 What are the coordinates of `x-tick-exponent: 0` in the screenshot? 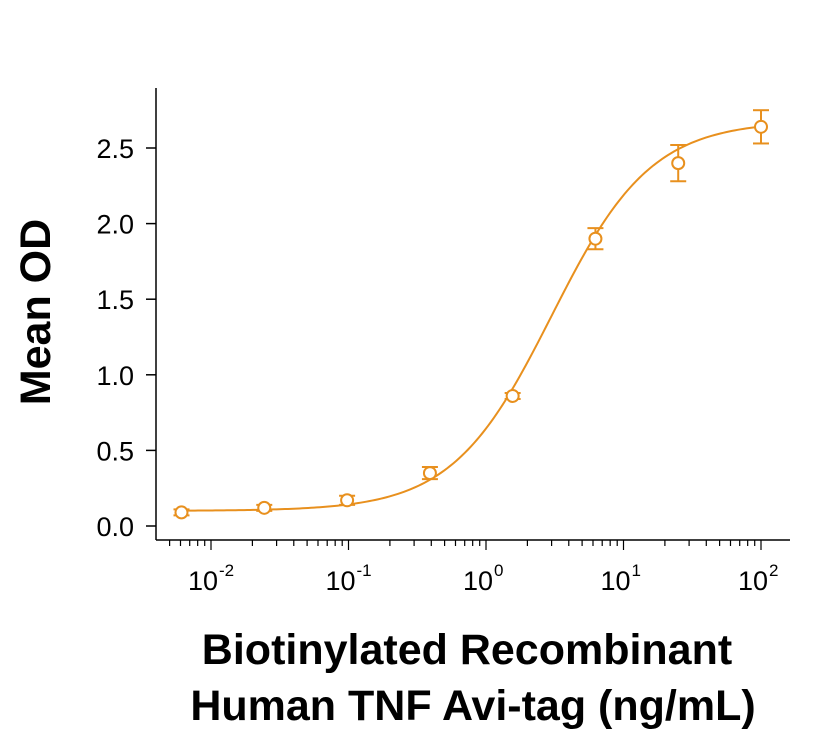 It's located at (498, 570).